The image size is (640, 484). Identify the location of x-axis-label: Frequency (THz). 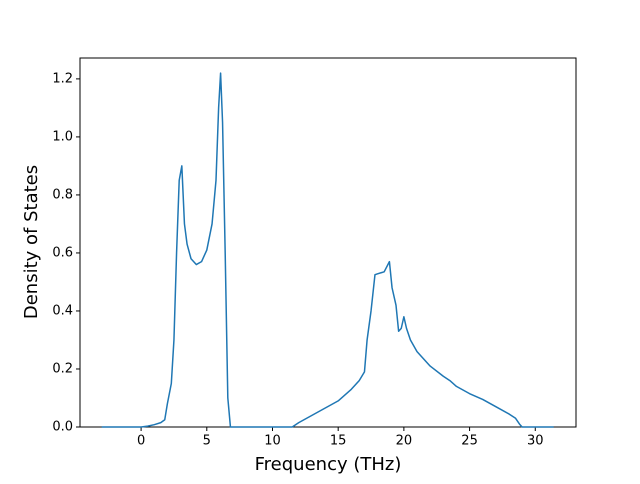
(328, 464).